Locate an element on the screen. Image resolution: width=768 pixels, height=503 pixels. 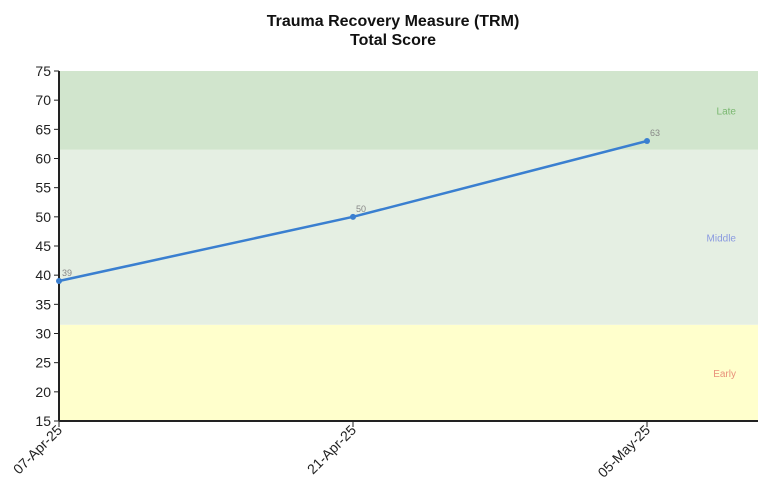
y-tick-label: 75 is located at coordinates (43, 71).